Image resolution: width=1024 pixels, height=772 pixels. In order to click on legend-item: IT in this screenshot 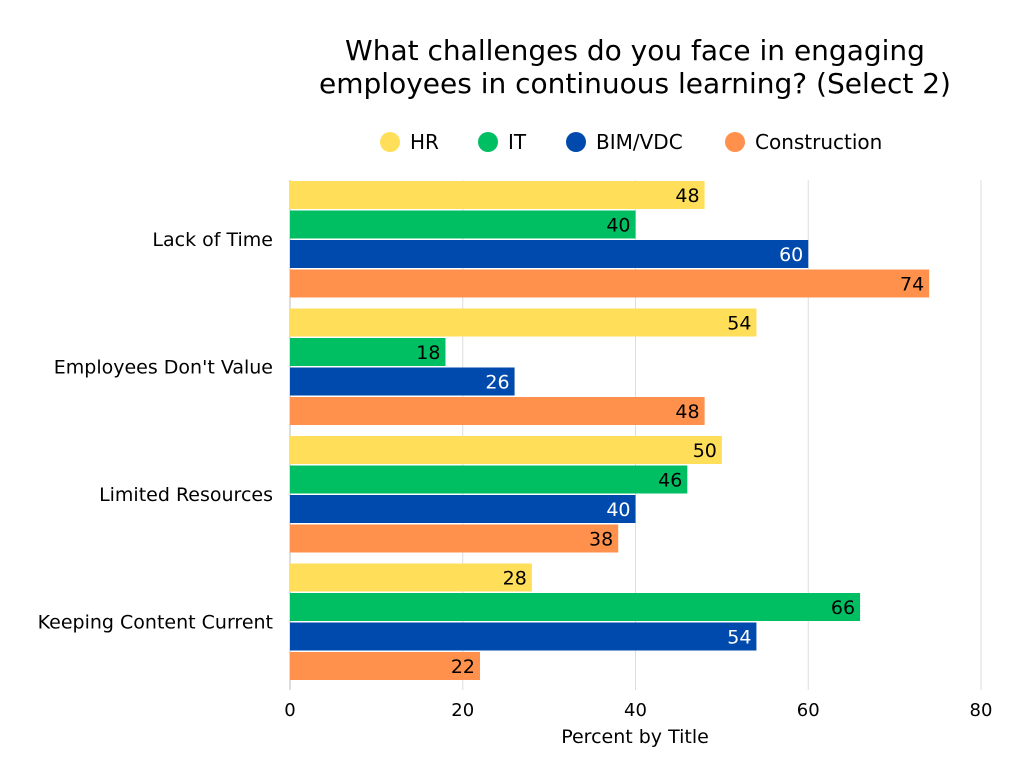, I will do `click(502, 142)`.